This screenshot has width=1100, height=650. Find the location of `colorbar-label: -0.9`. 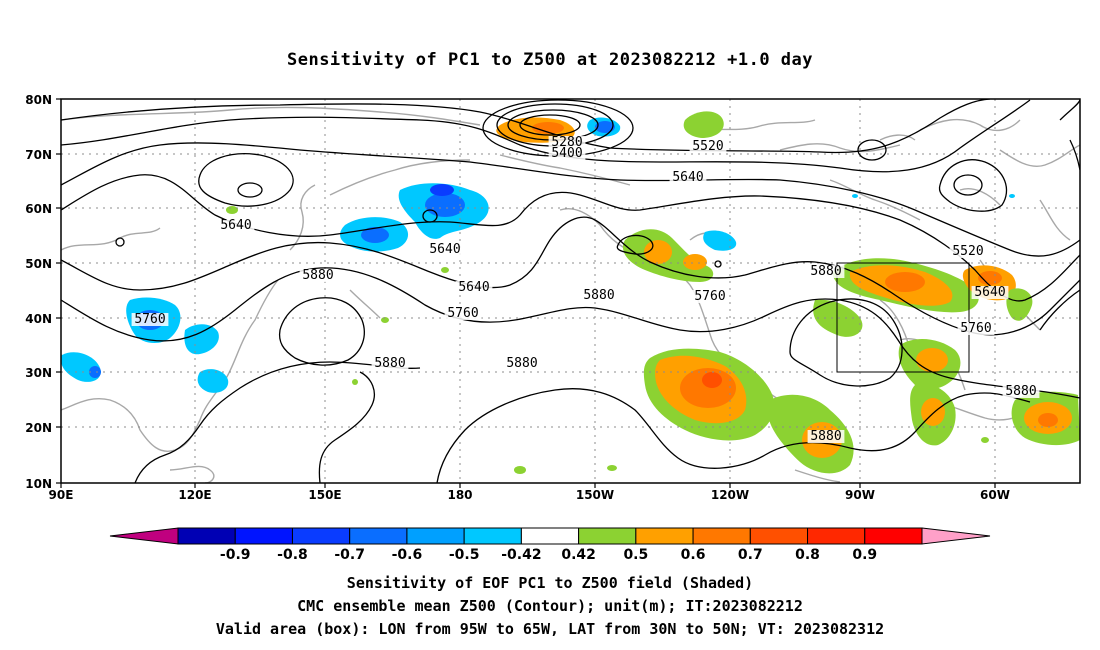

colorbar-label: -0.9 is located at coordinates (235, 555).